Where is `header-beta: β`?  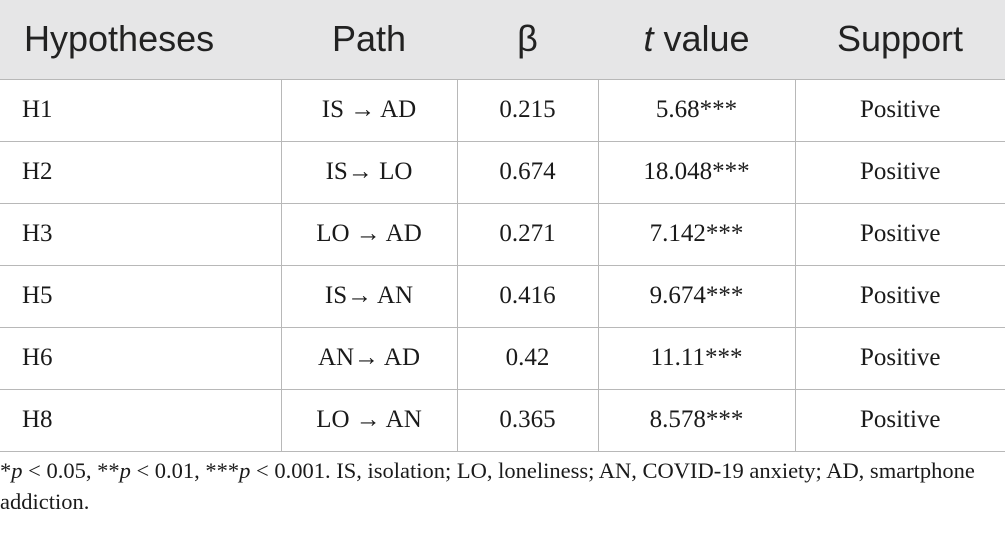
header-beta: β is located at coordinates (527, 39).